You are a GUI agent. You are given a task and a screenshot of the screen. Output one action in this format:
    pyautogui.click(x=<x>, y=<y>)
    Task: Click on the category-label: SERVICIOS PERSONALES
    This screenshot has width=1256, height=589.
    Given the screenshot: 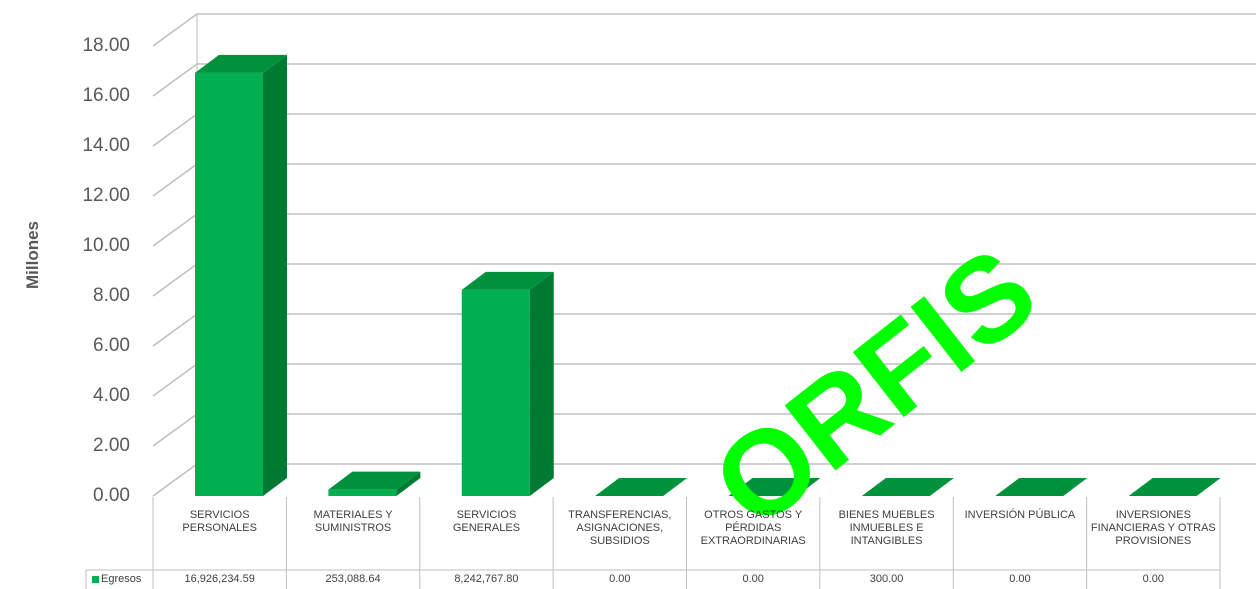 What is the action you would take?
    pyautogui.click(x=219, y=521)
    